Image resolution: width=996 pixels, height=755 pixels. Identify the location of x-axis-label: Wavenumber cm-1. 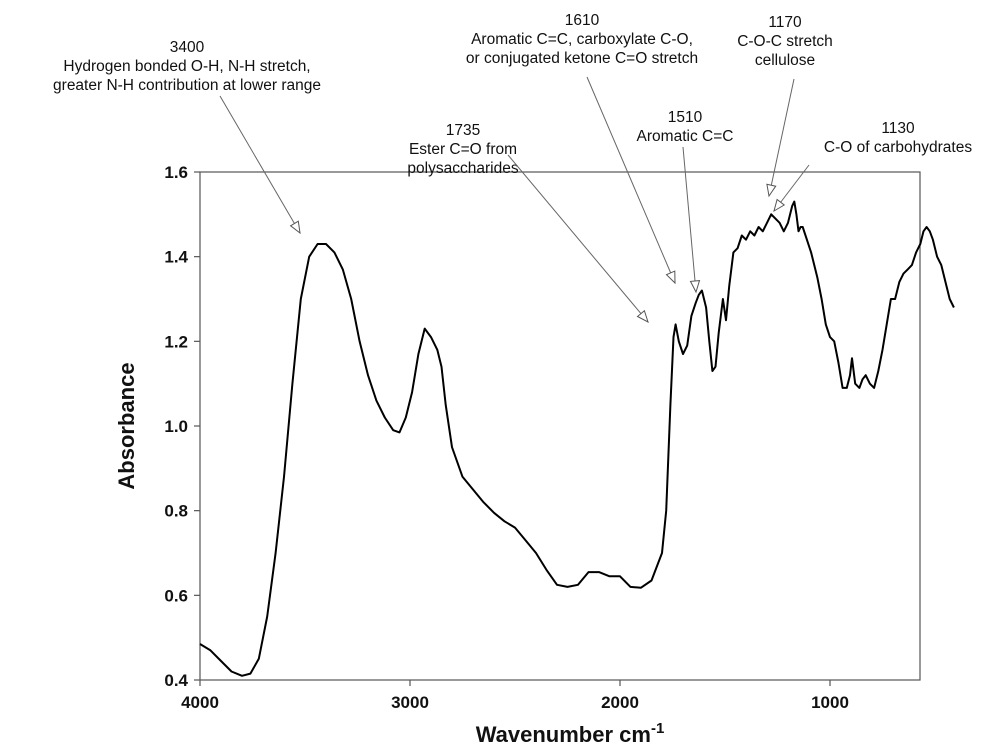
(570, 733).